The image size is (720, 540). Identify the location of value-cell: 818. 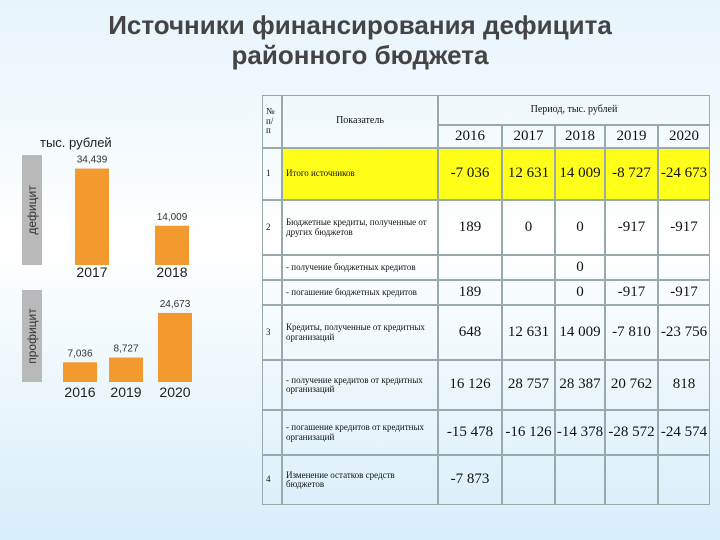
(684, 385).